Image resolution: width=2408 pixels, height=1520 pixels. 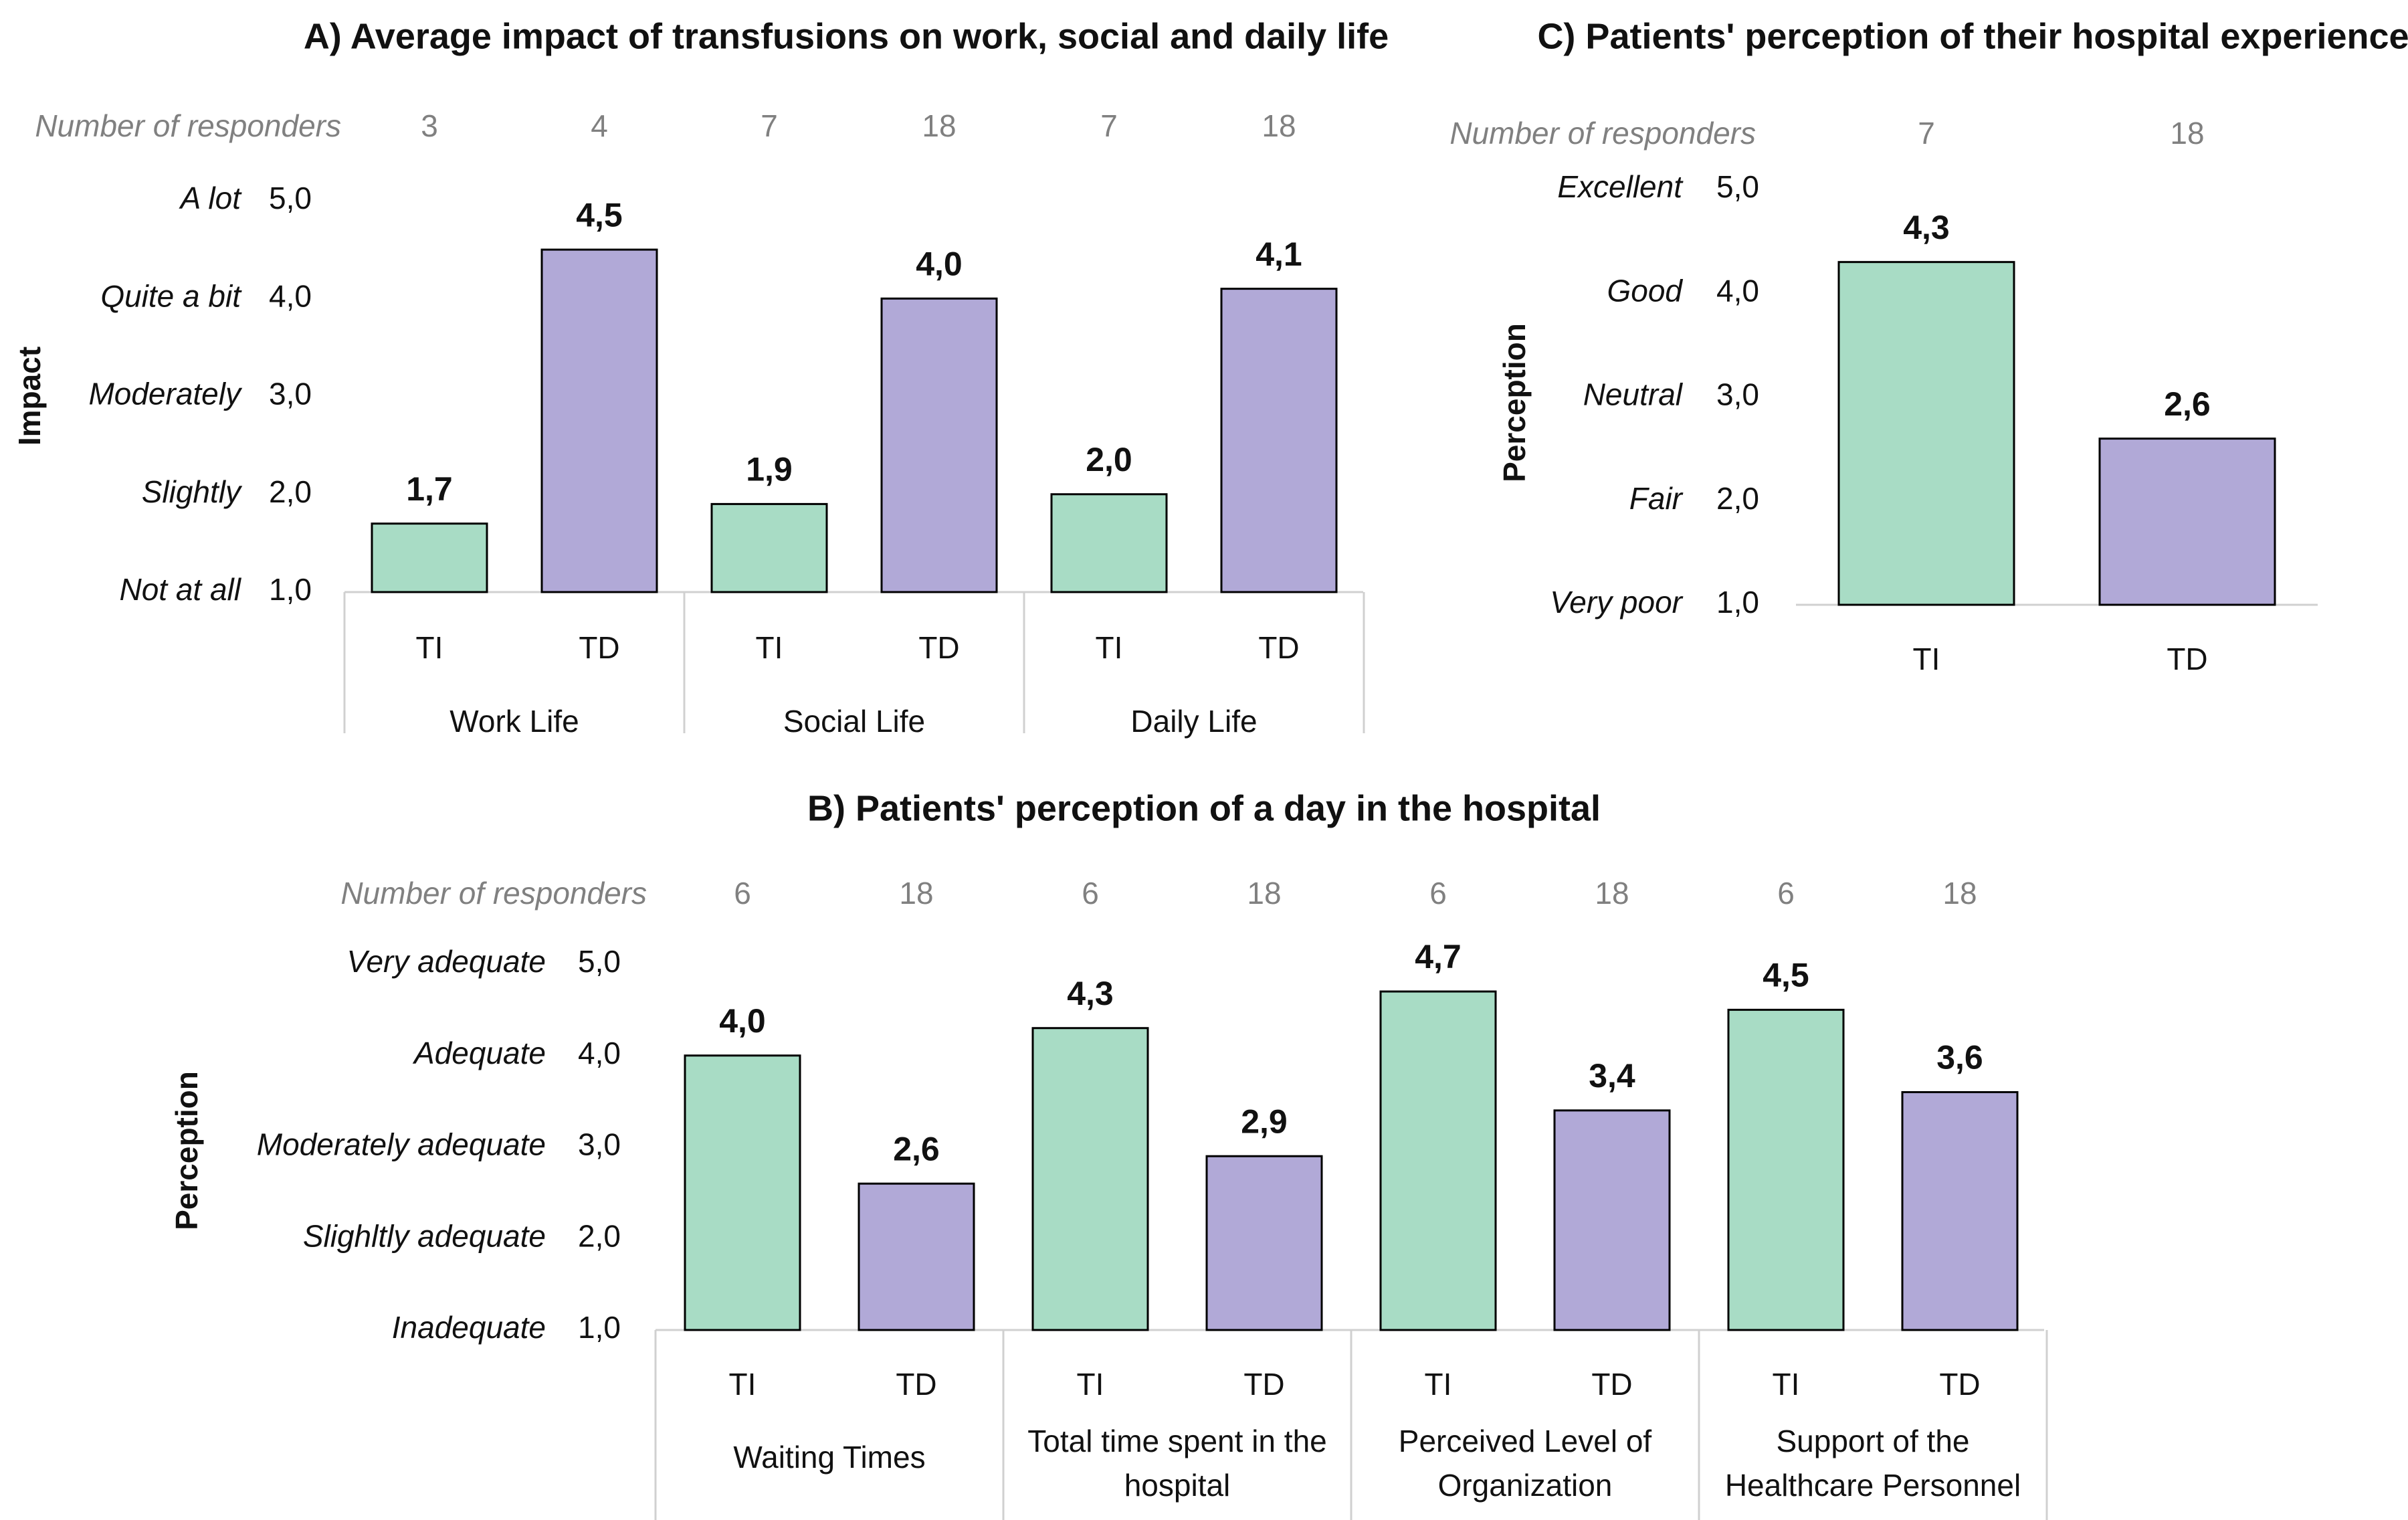 What do you see at coordinates (599, 1053) in the screenshot?
I see `y-tick-label: 4,0` at bounding box center [599, 1053].